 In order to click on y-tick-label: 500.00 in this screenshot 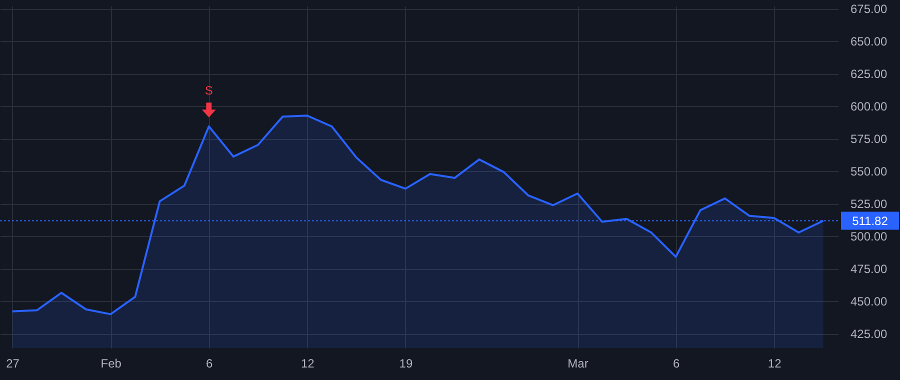, I will do `click(869, 237)`.